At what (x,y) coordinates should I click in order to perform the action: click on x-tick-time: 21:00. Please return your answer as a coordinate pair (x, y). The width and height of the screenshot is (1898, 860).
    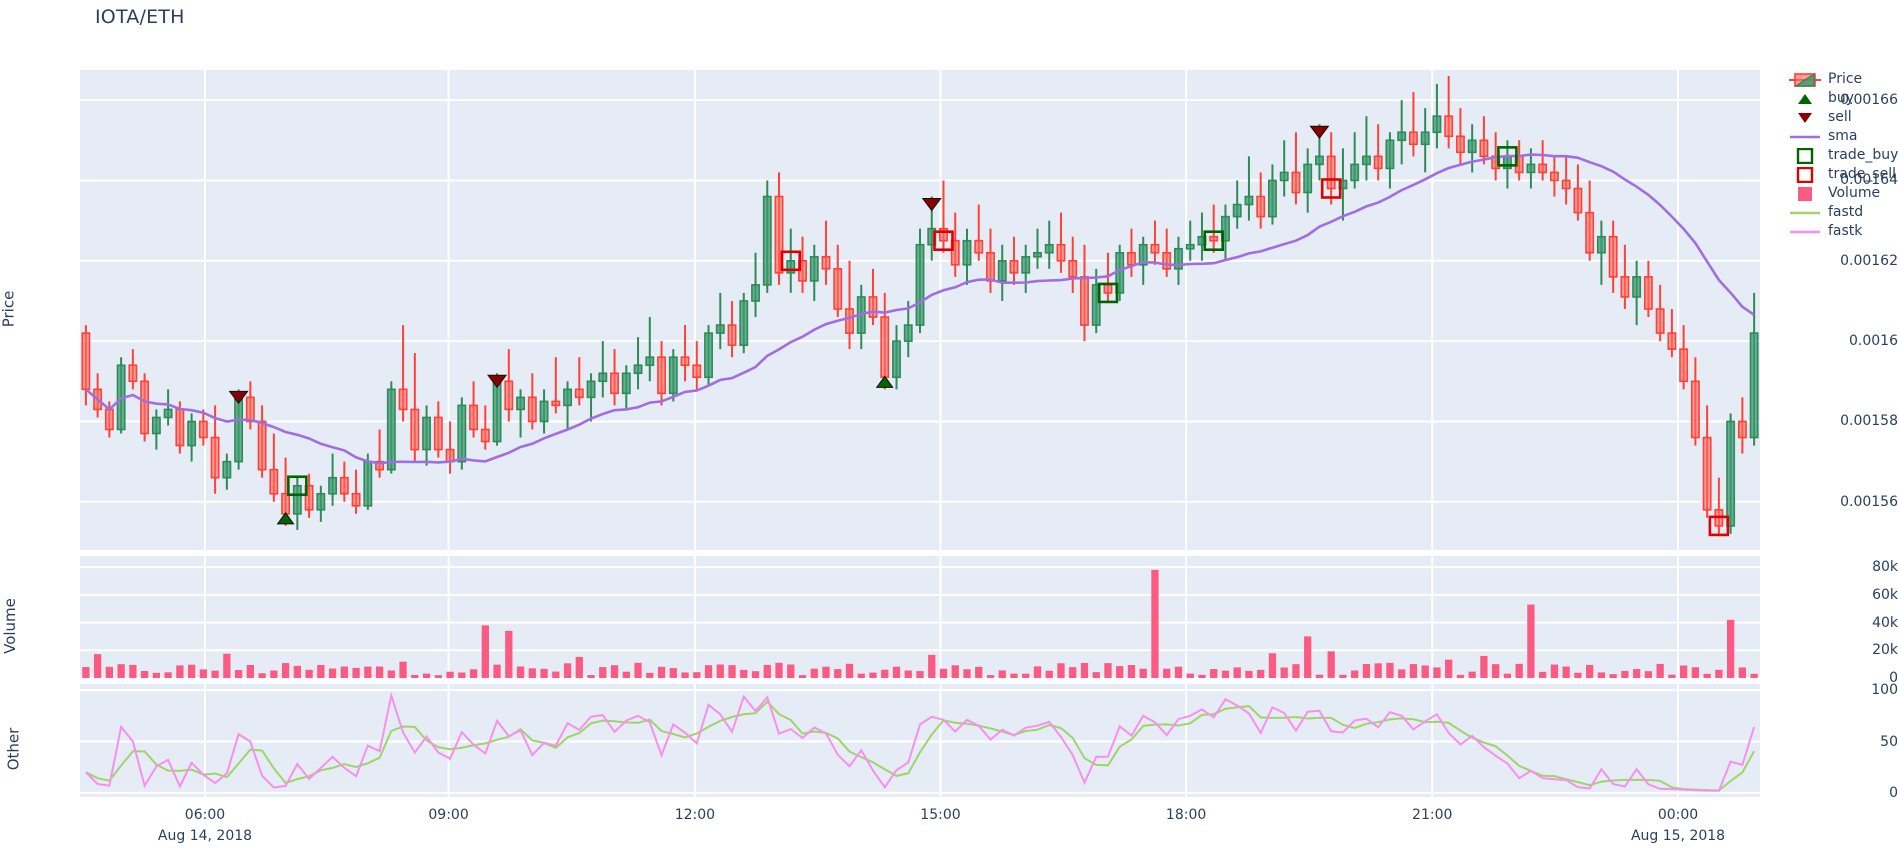
    Looking at the image, I should click on (1432, 815).